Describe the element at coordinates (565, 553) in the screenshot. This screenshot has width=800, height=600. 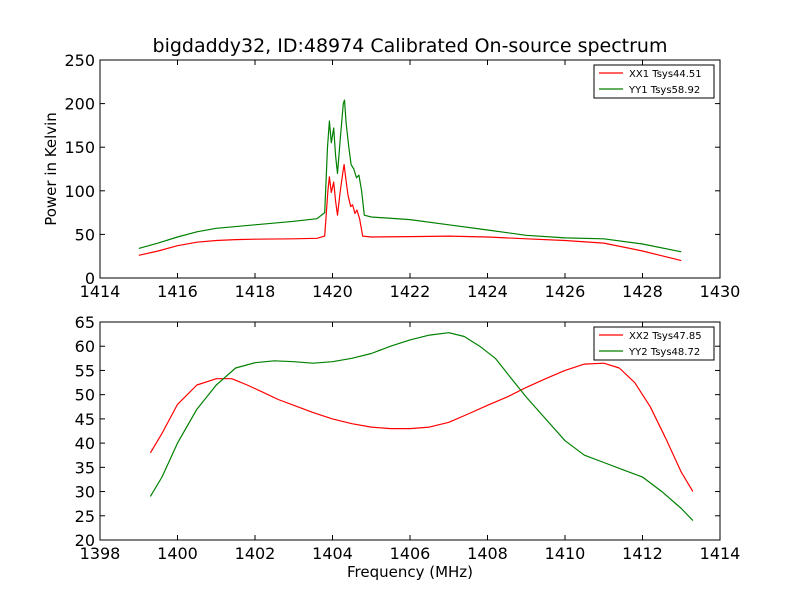
I see `bottom-x-tick-label: 1410` at that location.